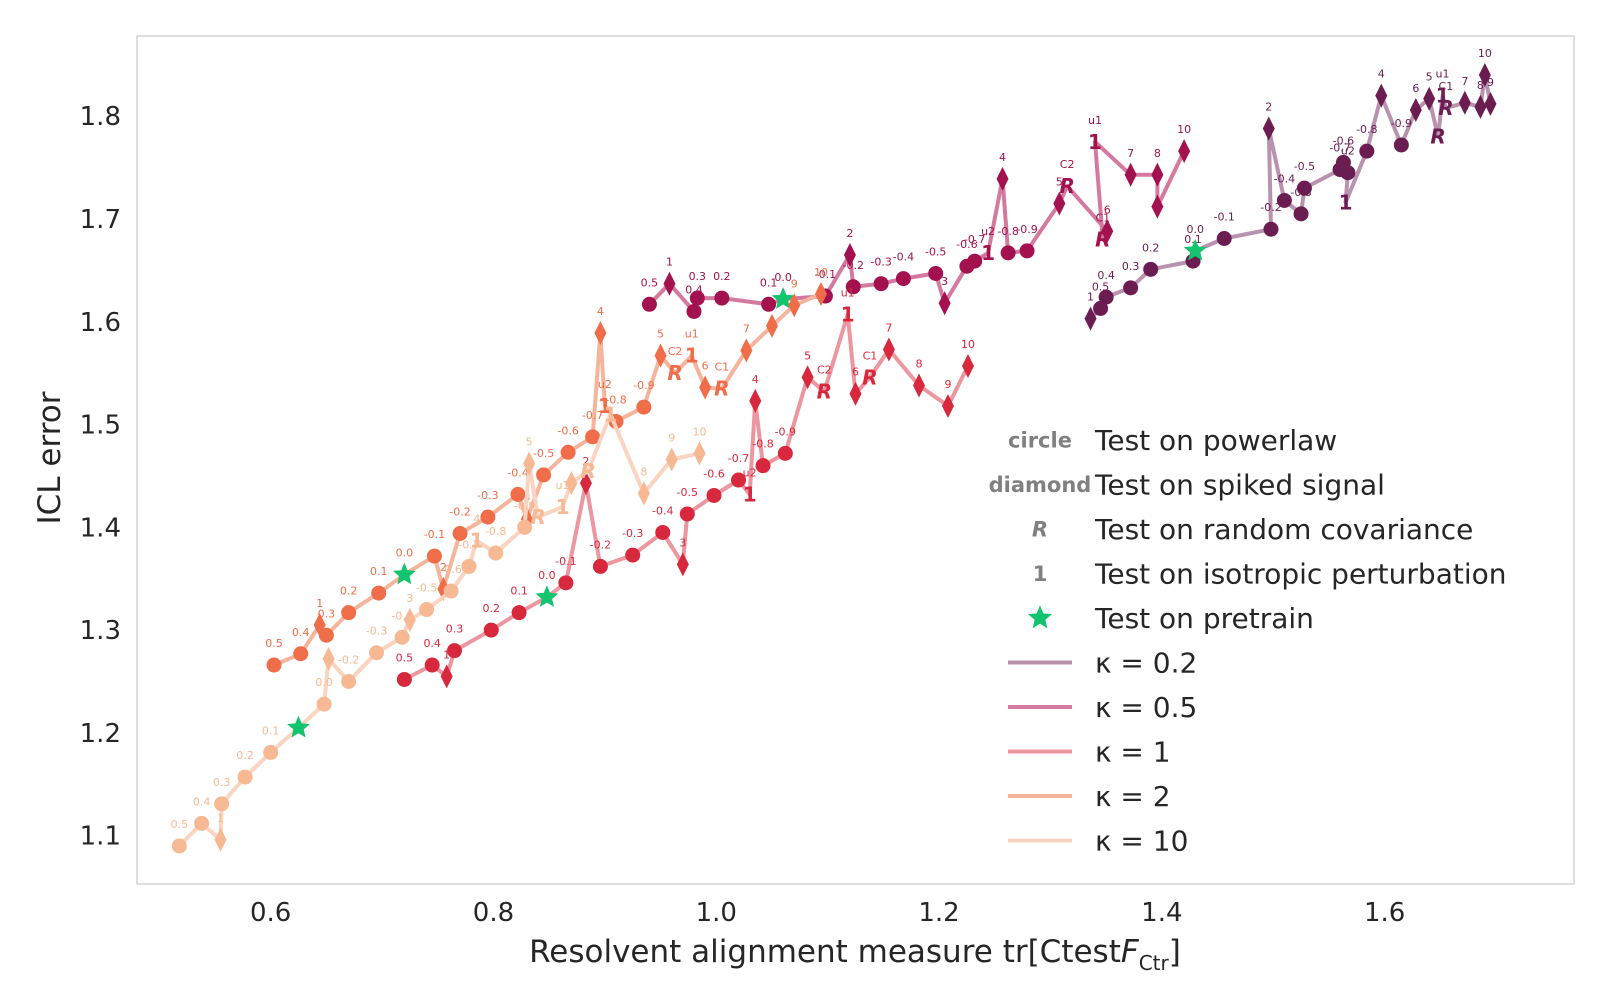 Image resolution: width=1600 pixels, height=1000 pixels. What do you see at coordinates (1141, 841) in the screenshot?
I see `legend-label: κ = 10` at bounding box center [1141, 841].